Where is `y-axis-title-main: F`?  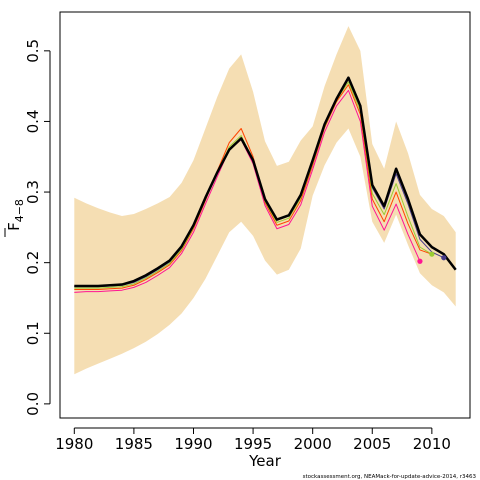 y-axis-title-main: F is located at coordinates (14, 226).